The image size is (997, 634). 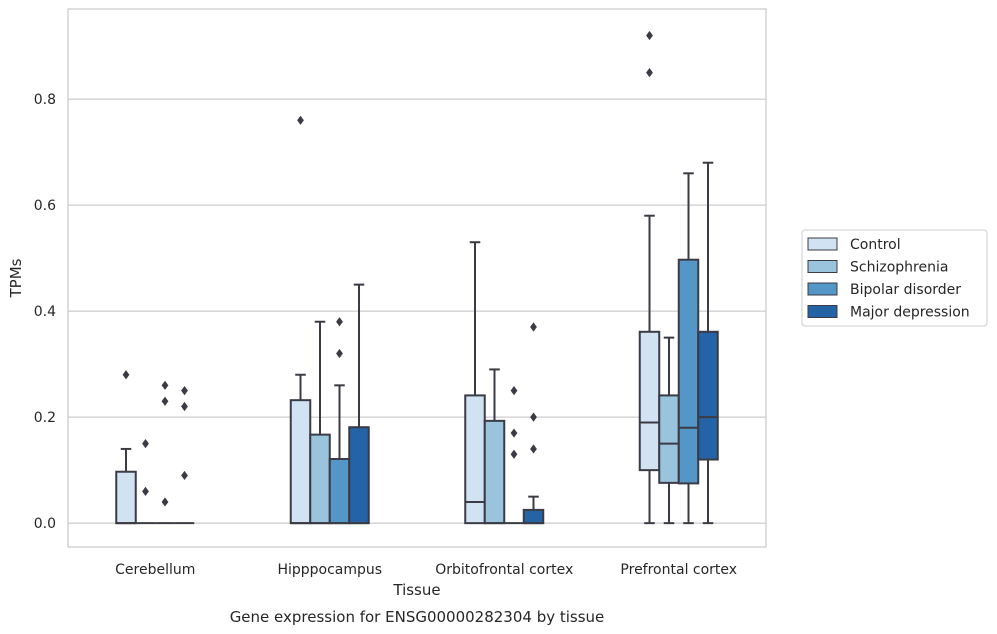 I want to click on x-tick-label: Hipppocampus, so click(x=329, y=570).